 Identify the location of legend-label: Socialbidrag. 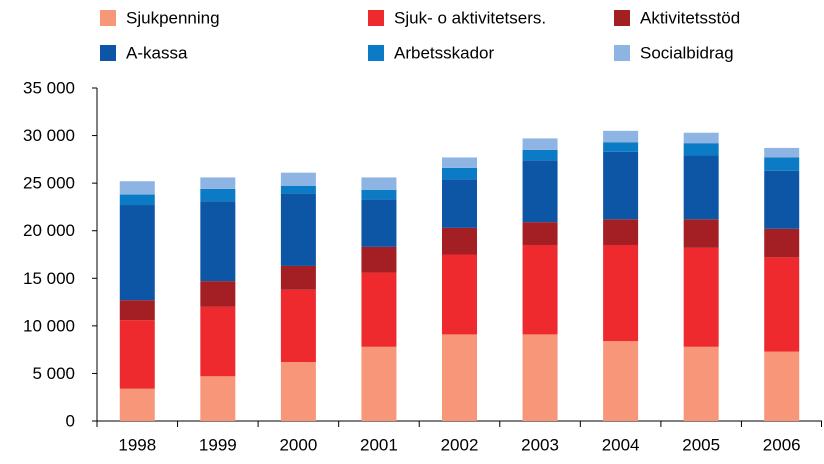
(687, 52).